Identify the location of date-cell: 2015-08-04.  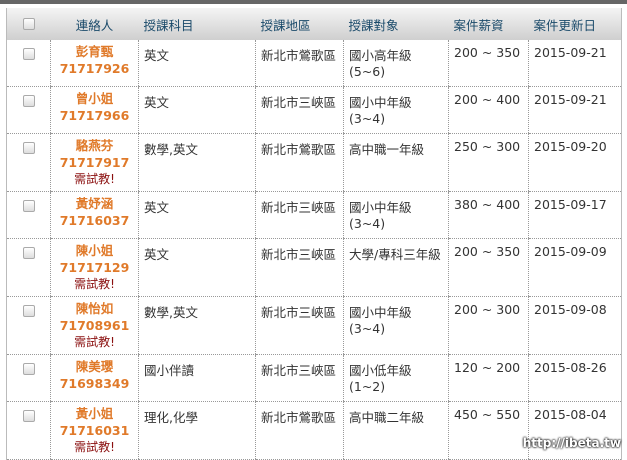
(575, 430).